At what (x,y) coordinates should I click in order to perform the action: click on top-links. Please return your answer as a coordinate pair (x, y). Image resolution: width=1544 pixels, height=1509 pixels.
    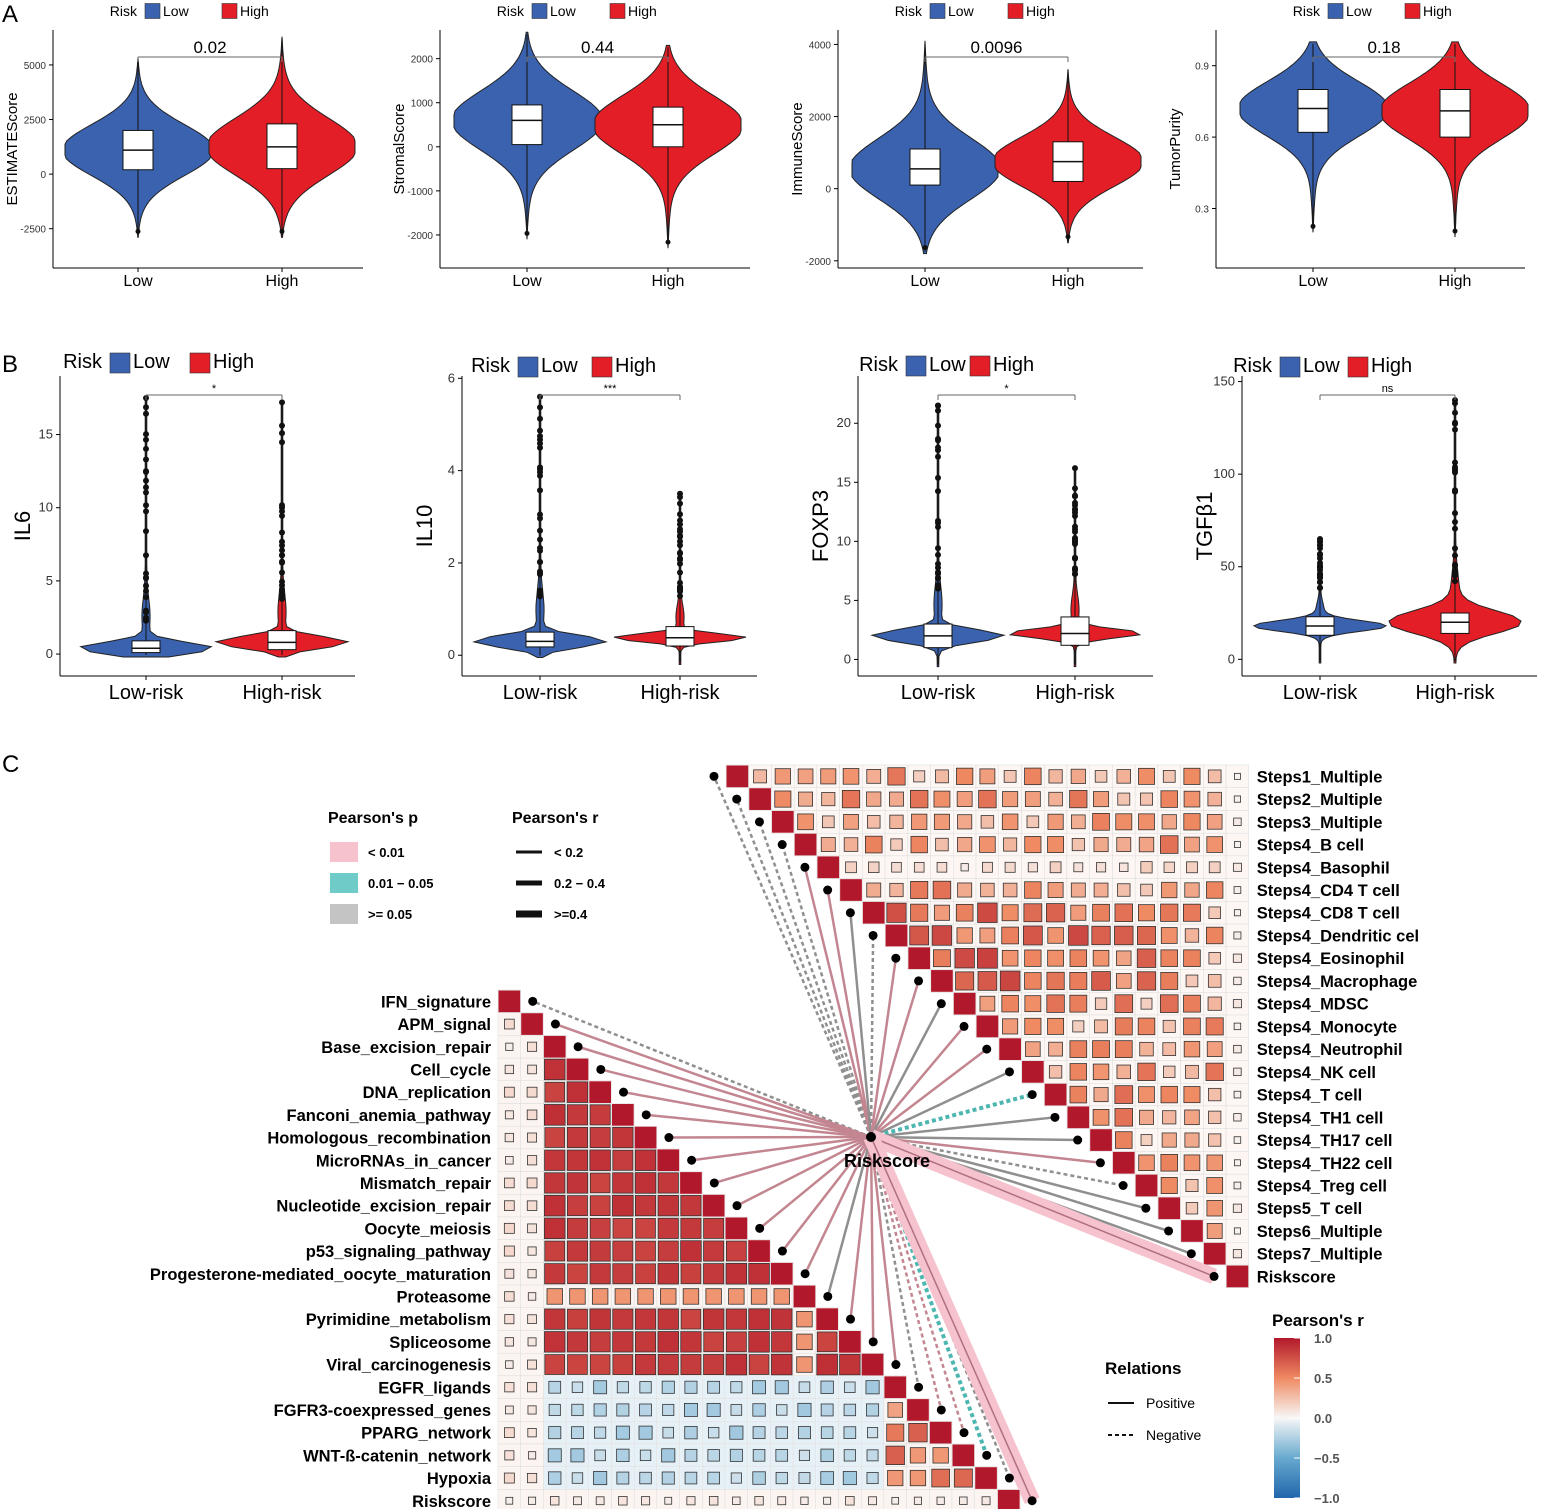
    Looking at the image, I should click on (965, 1029).